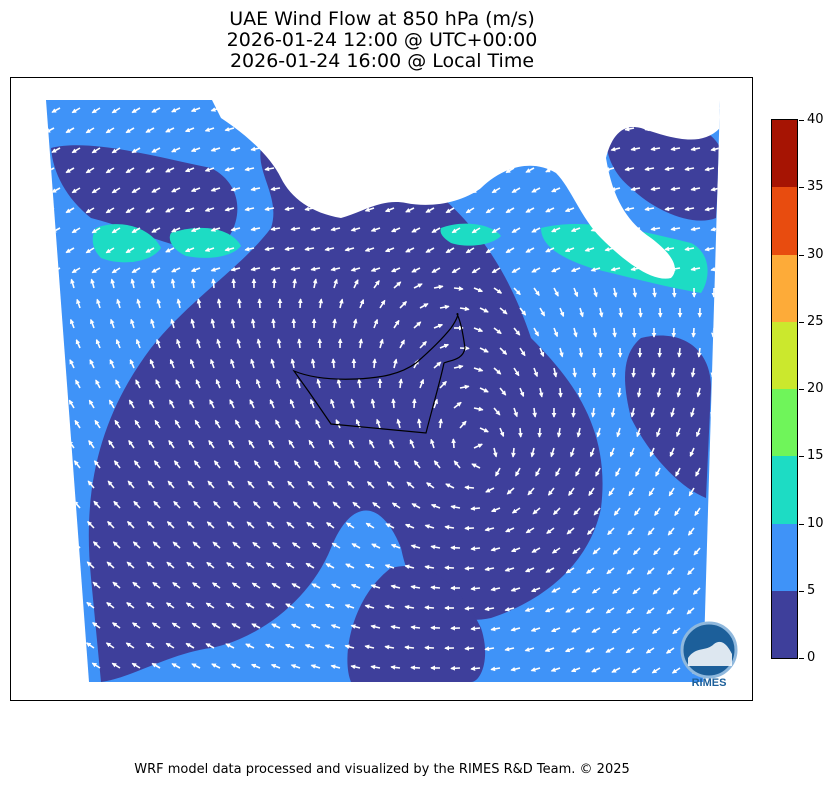  I want to click on colorbar, so click(784, 389).